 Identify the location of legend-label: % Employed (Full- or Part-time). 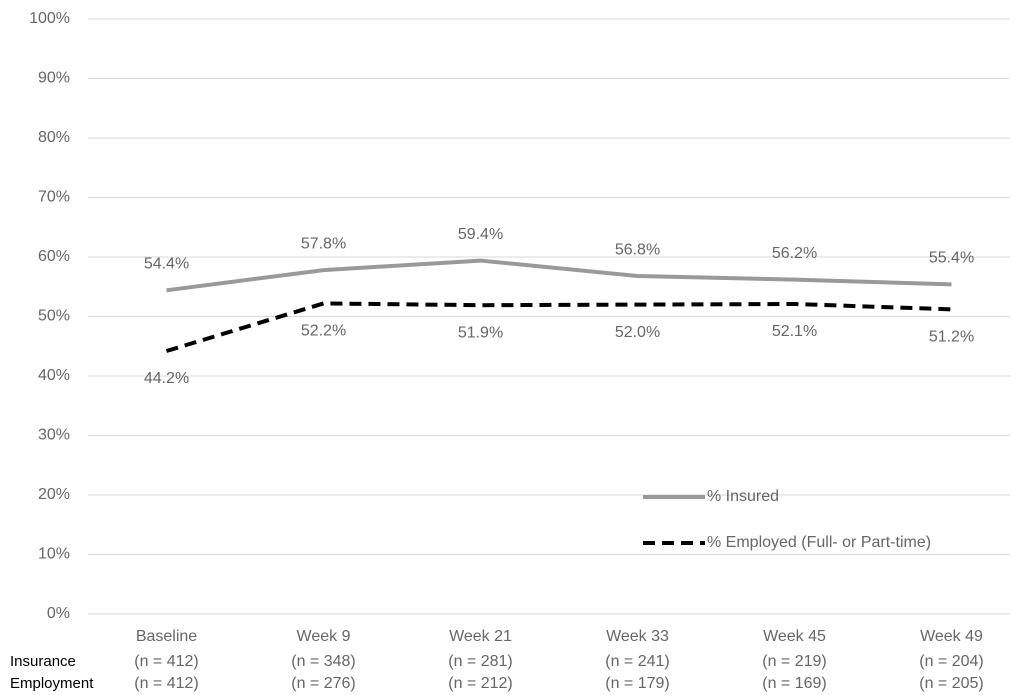
(819, 542).